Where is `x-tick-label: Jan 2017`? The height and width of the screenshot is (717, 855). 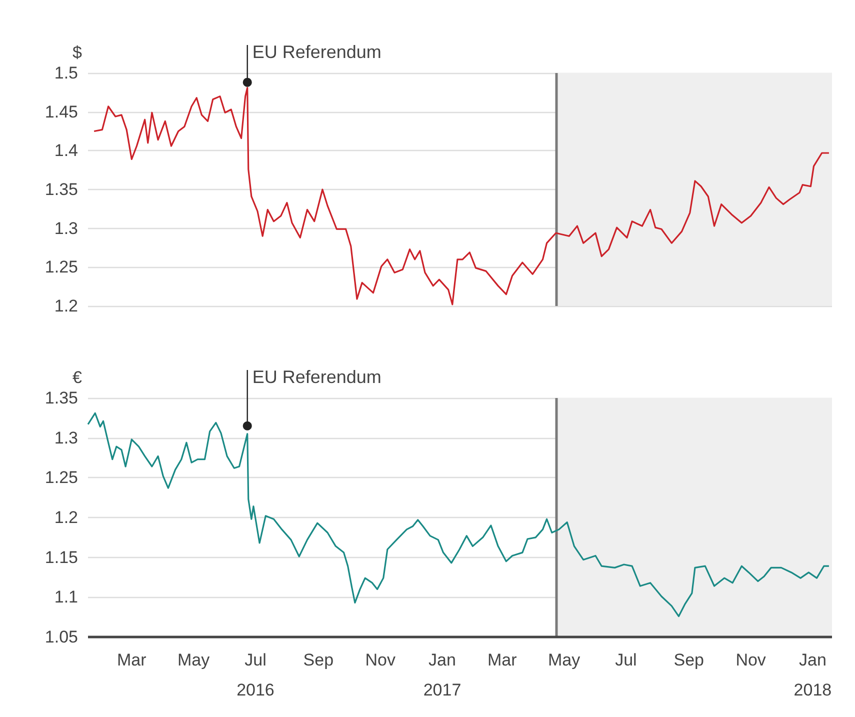
x-tick-label: Jan 2017 is located at coordinates (442, 675).